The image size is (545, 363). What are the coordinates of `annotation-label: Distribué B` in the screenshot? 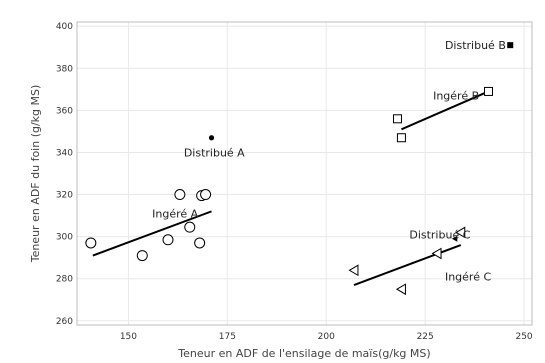 It's located at (475, 45).